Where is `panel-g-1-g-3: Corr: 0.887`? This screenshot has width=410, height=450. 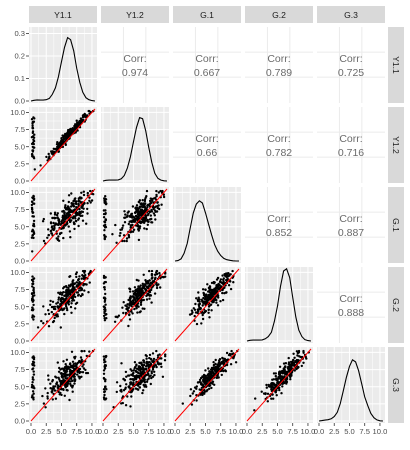 panel-g-1-g-3: Corr: 0.887 is located at coordinates (351, 225).